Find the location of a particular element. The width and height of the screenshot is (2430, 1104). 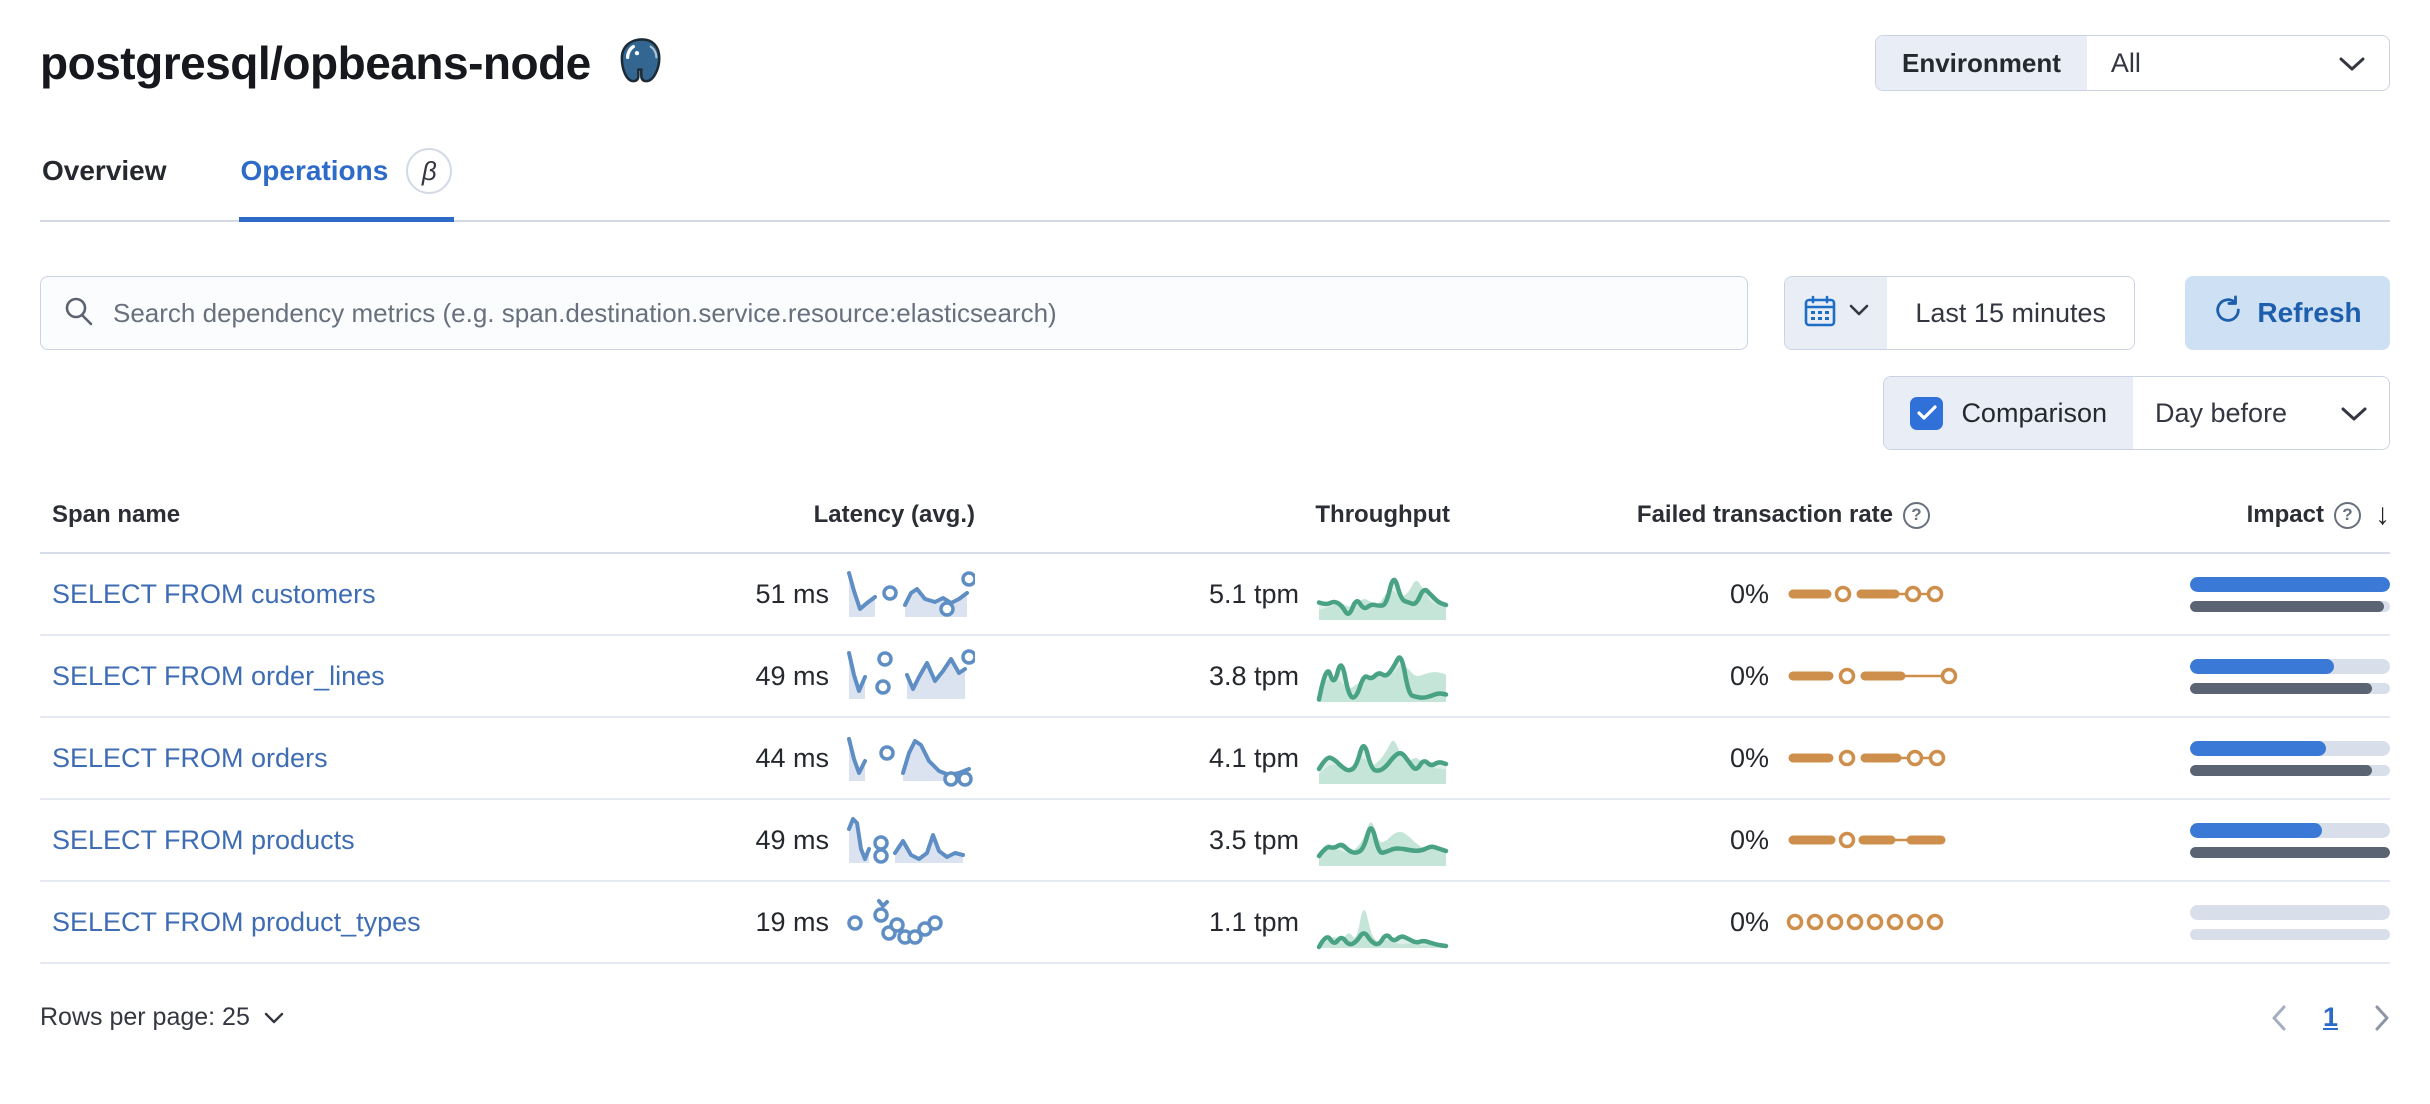

span-name-link: SELECT FROM products is located at coordinates (203, 839).